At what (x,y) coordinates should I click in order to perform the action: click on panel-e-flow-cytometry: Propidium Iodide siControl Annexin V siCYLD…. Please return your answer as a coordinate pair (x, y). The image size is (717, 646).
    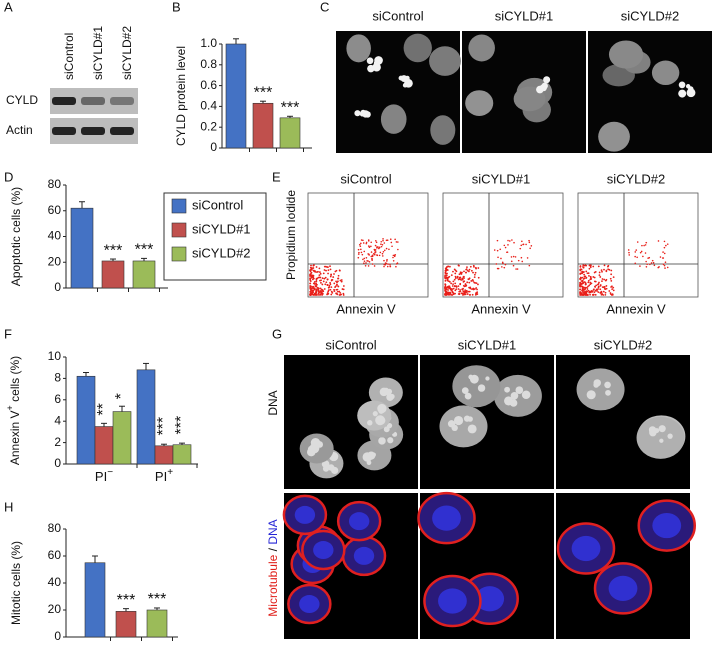
    Looking at the image, I should click on (491, 243).